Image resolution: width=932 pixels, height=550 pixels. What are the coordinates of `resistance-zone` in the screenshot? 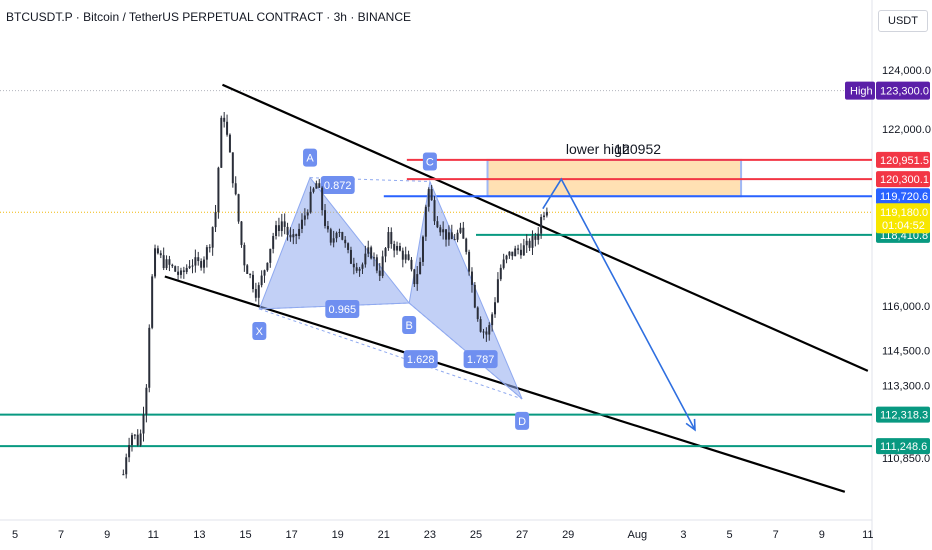 It's located at (614, 178).